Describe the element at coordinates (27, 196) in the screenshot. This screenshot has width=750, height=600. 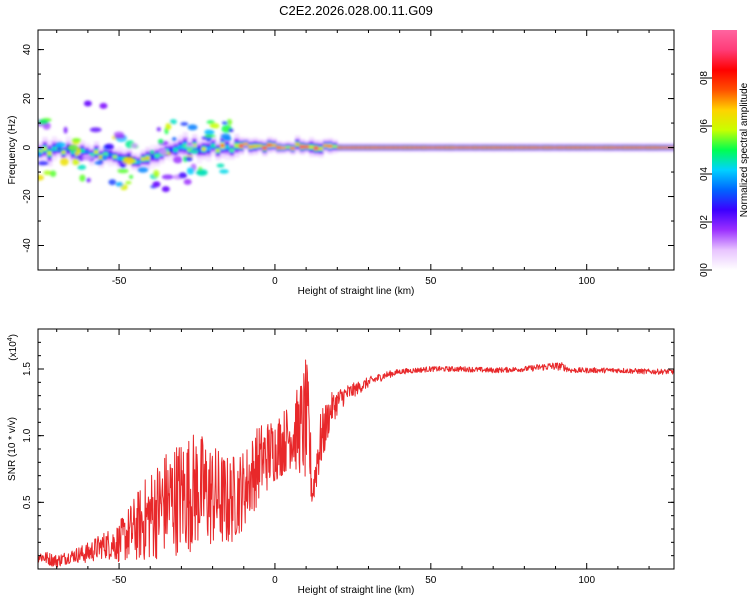
I see `spectrogram-ytick-label: -20` at that location.